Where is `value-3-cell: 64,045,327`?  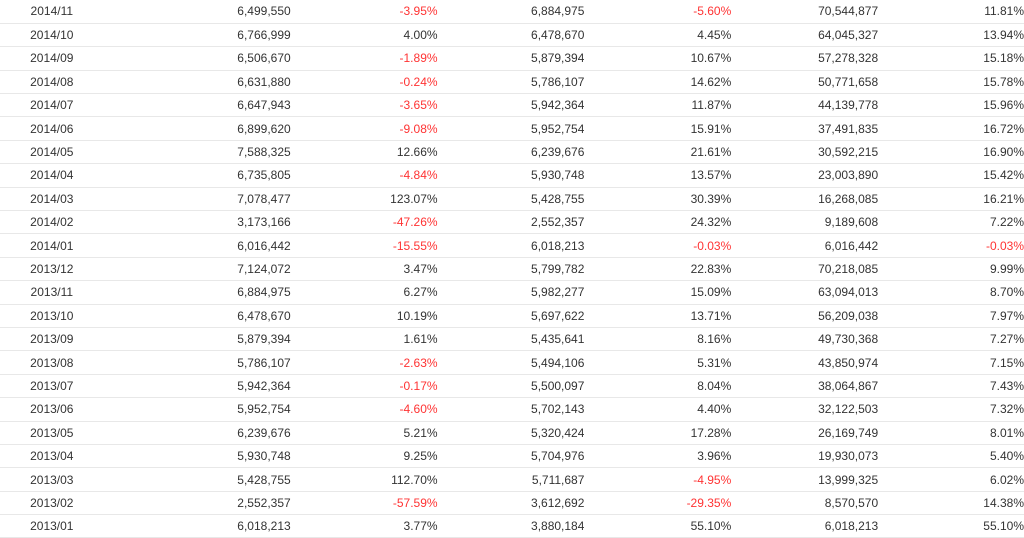
value-3-cell: 64,045,327 is located at coordinates (805, 35).